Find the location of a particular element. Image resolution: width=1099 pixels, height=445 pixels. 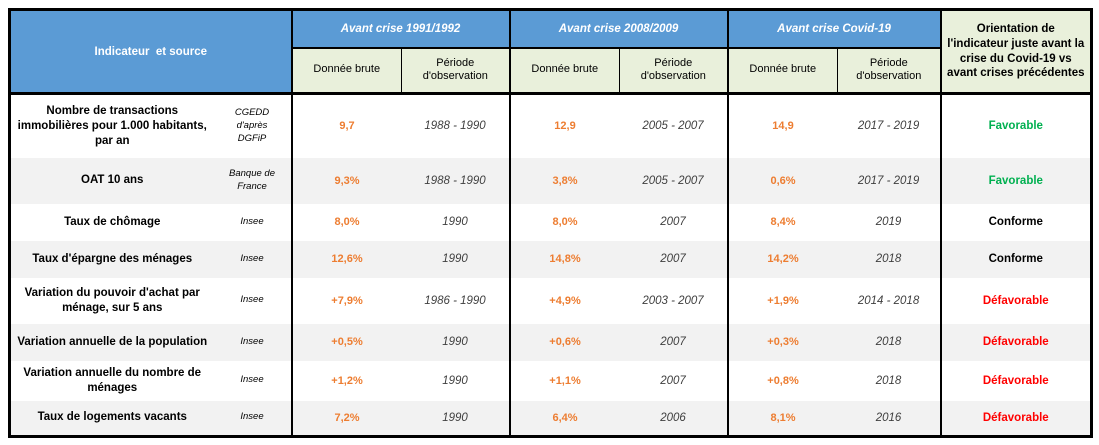

value-covid: +0,3% is located at coordinates (782, 342).